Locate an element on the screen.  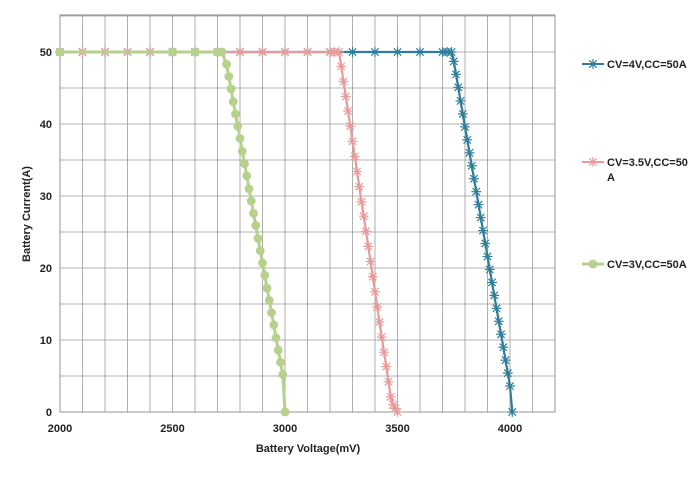
legend-item: CV=4V,CC=50A is located at coordinates (634, 65).